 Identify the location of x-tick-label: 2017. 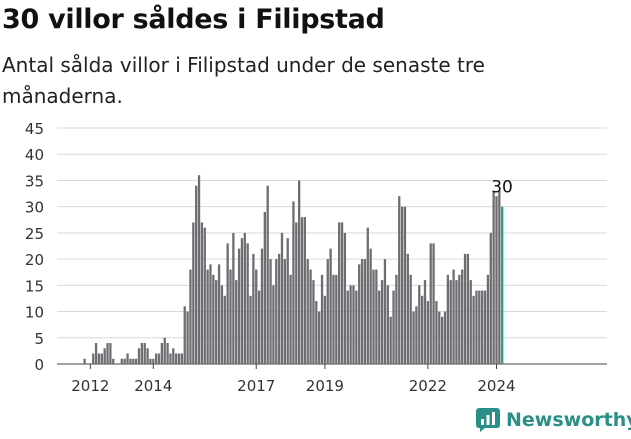
(256, 386).